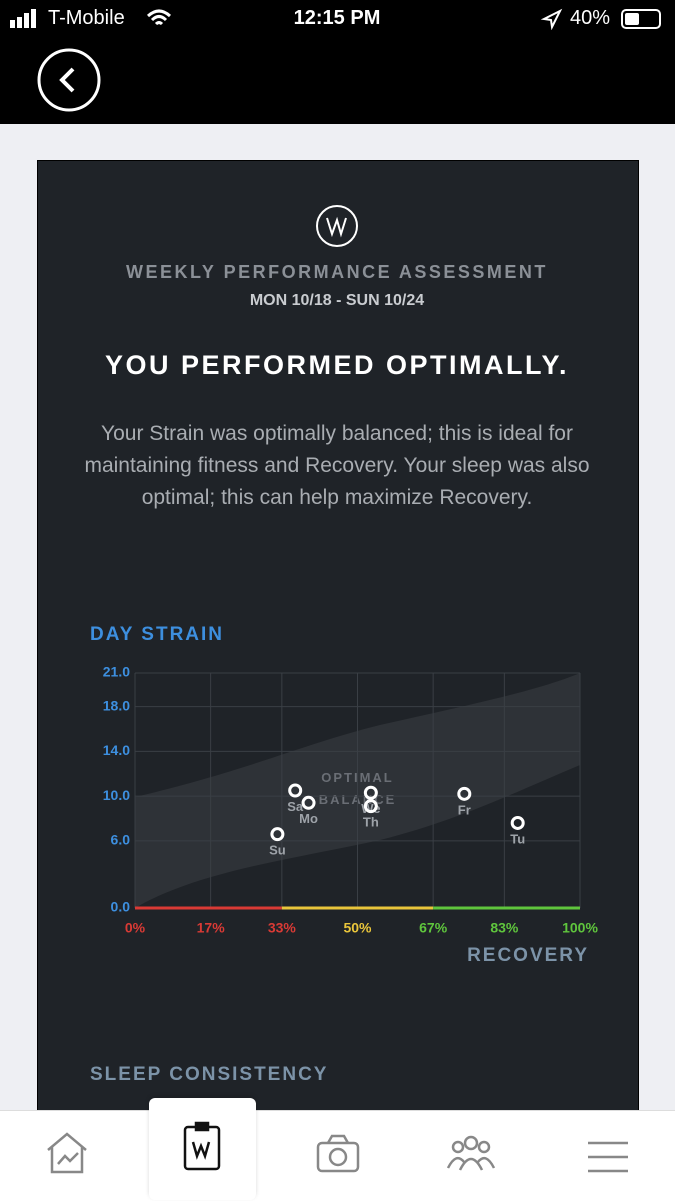  I want to click on x-tick-label: 83%, so click(504, 928).